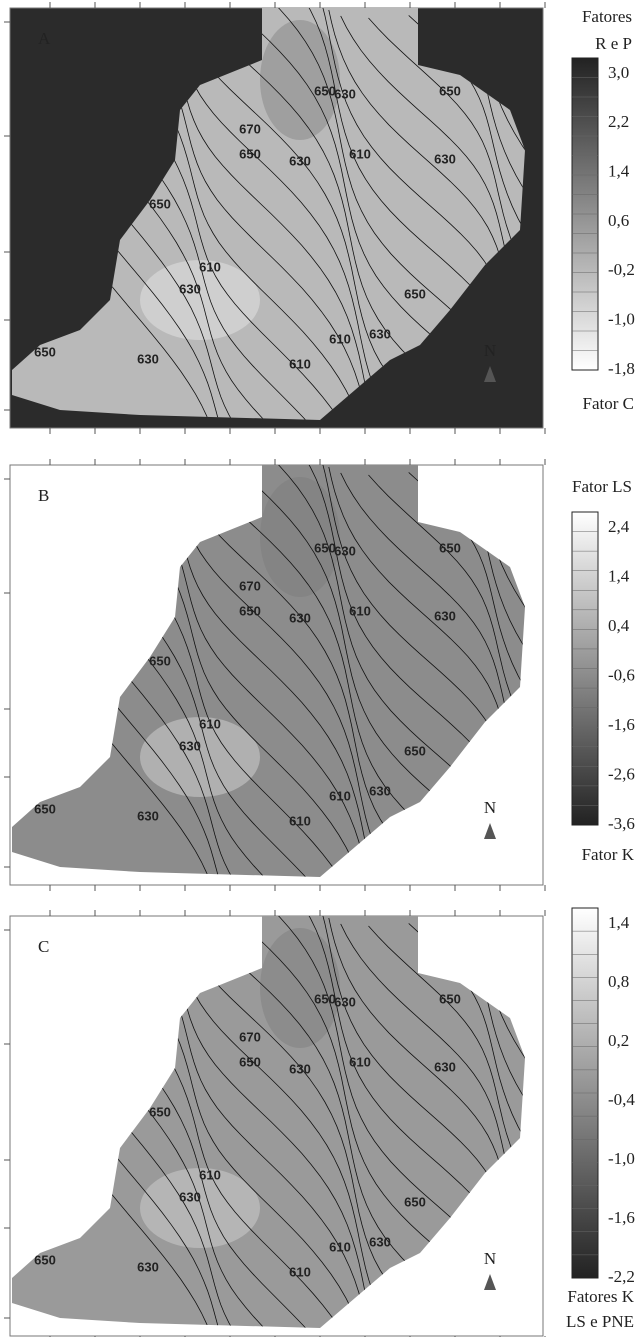 Image resolution: width=638 pixels, height=1337 pixels. I want to click on scale-label: -0,2, so click(621, 269).